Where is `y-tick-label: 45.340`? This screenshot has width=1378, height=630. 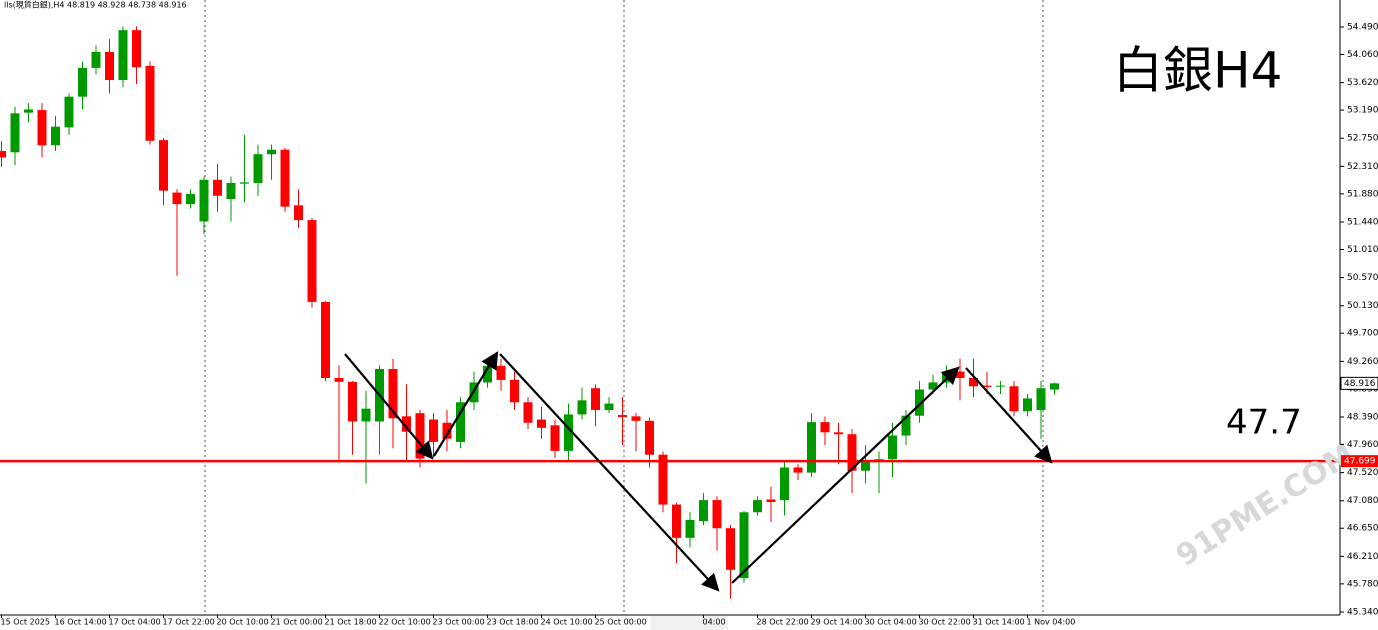 y-tick-label: 45.340 is located at coordinates (1362, 612).